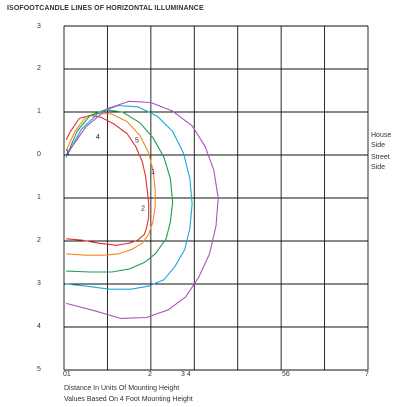  What do you see at coordinates (67, 374) in the screenshot?
I see `x-tick-label: 01` at bounding box center [67, 374].